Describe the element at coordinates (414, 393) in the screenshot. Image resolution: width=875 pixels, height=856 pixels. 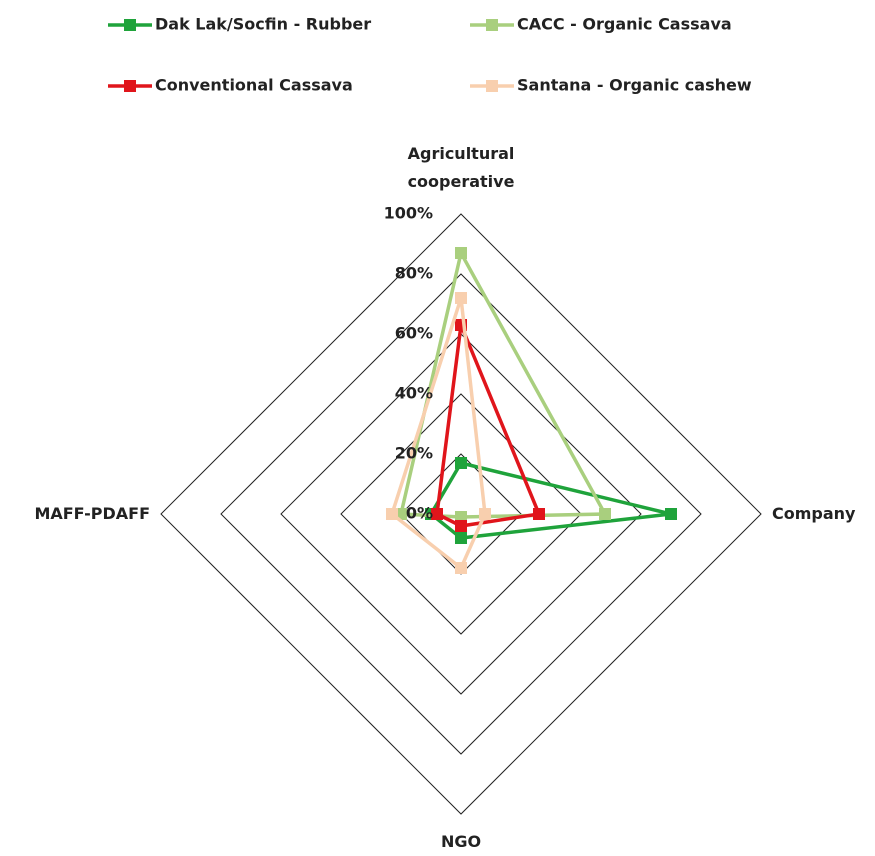
I see `r-tick-label: 40%` at that location.